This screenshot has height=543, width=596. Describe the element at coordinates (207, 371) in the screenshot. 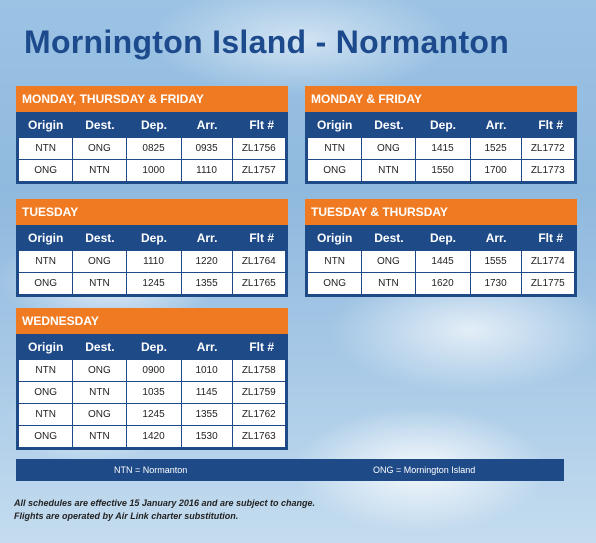

I see `table-cell: 1010` at that location.